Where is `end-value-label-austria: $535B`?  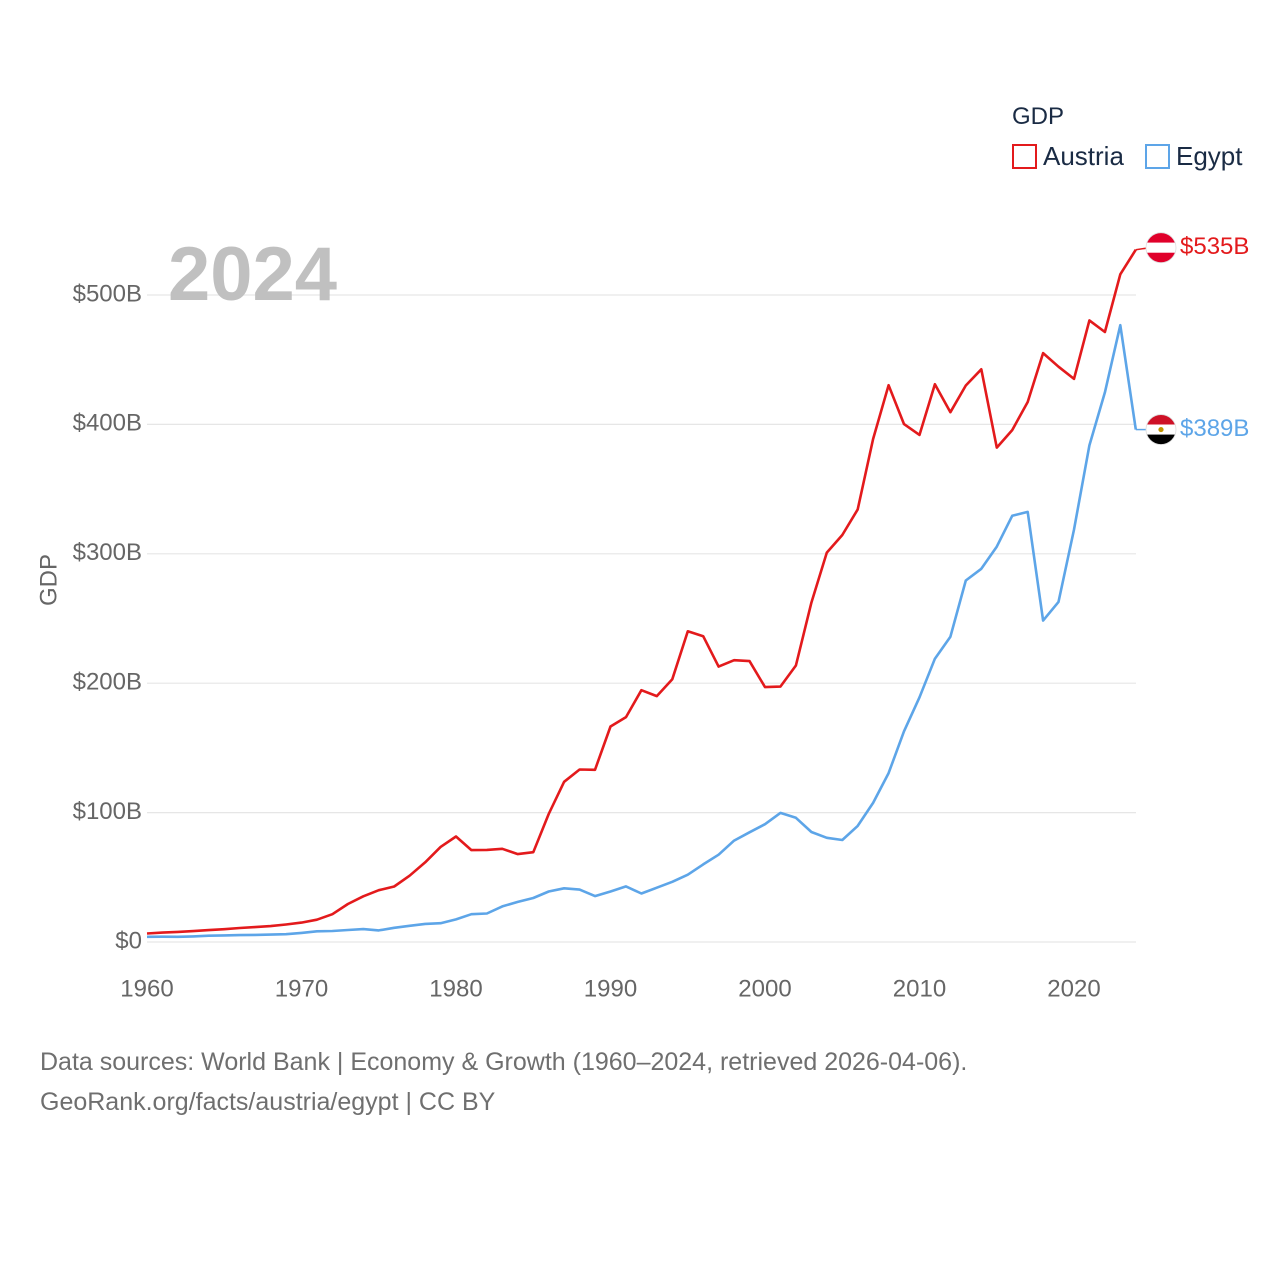 end-value-label-austria: $535B is located at coordinates (1214, 246).